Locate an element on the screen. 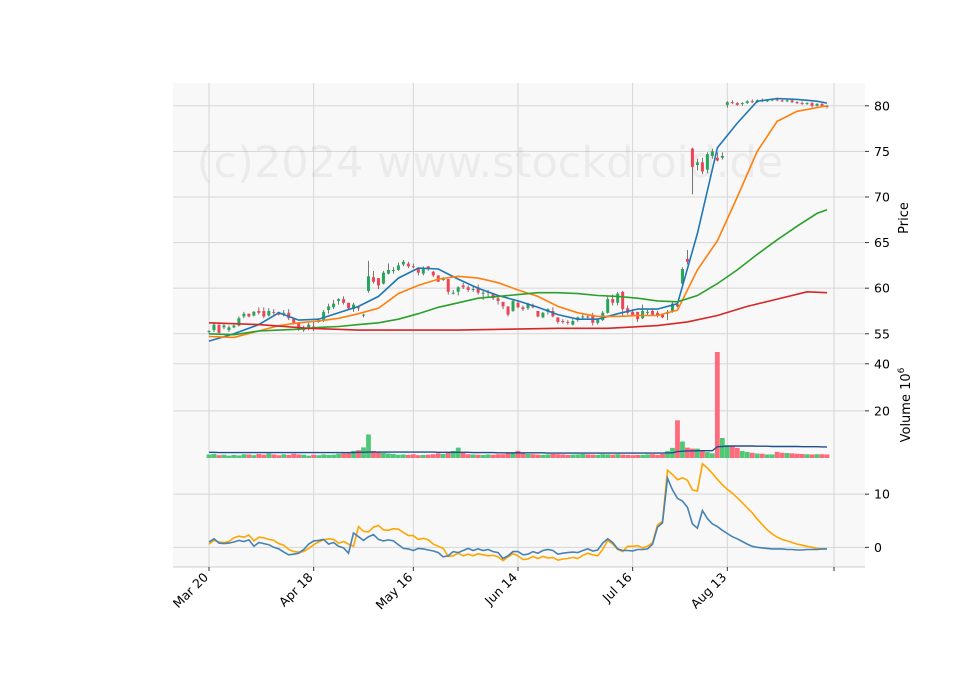 This screenshot has height=694, width=960. volume-panel-background is located at coordinates (519, 405).